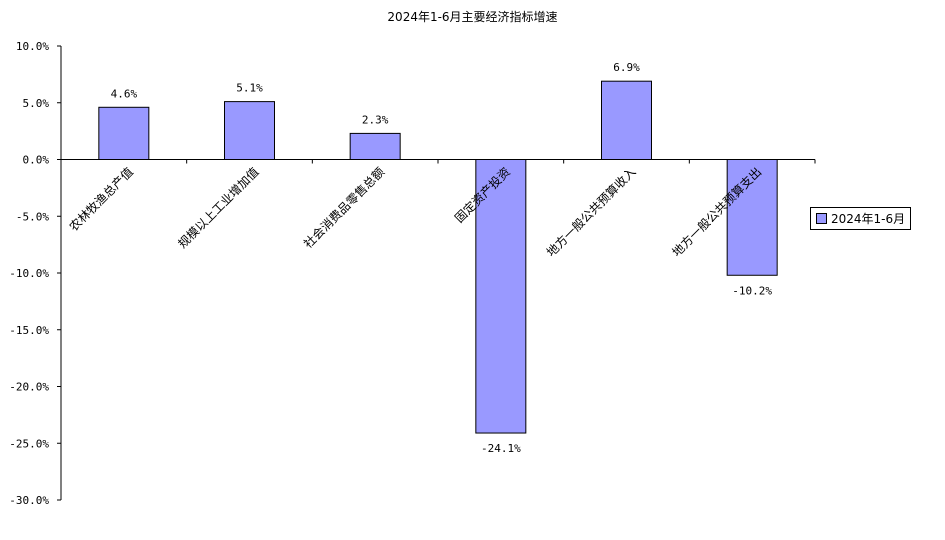 This screenshot has height=540, width=945. Describe the element at coordinates (472, 17) in the screenshot. I see `chart-title: 2024年1-6月主要经济指标增速` at that location.